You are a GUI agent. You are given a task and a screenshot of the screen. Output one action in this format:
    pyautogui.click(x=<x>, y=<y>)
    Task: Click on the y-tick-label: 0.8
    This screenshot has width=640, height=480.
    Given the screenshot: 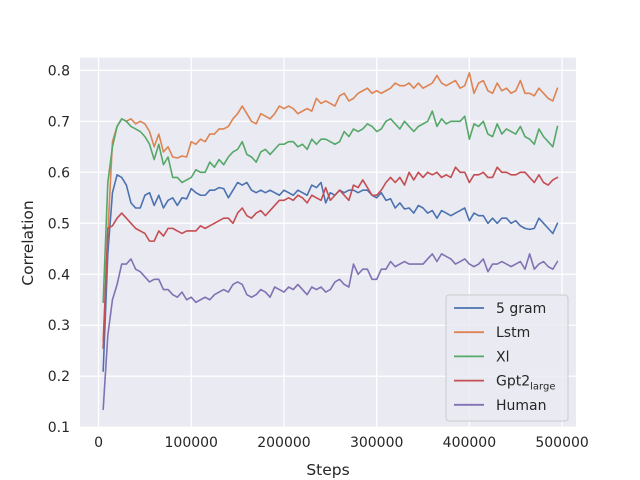 What is the action you would take?
    pyautogui.click(x=59, y=71)
    